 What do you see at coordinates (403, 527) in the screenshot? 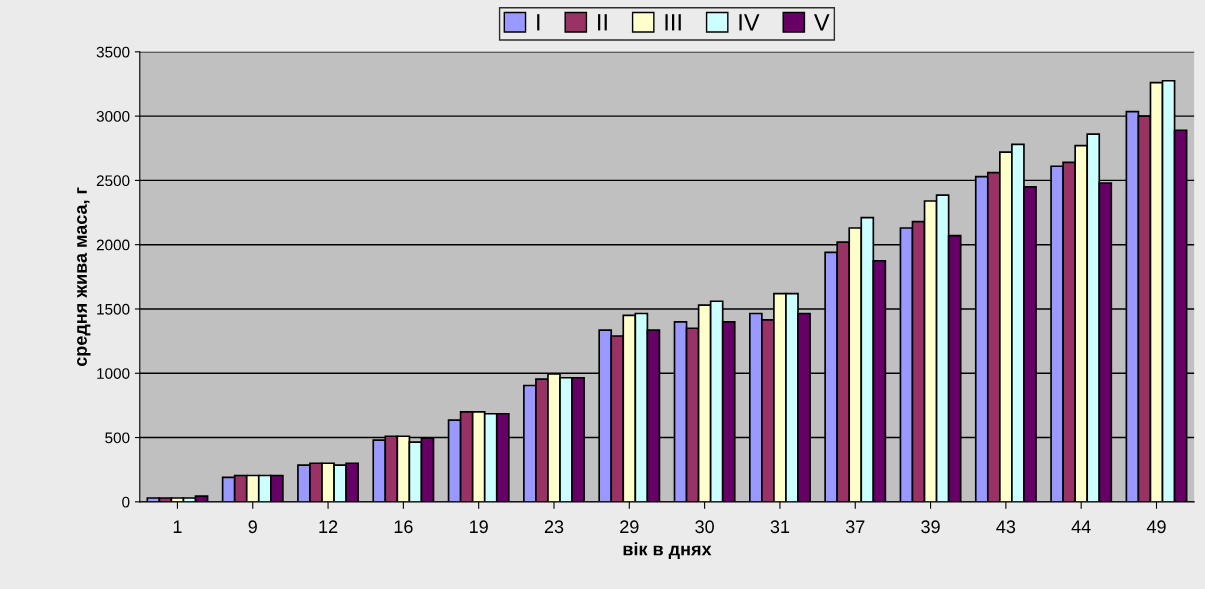
I see `x-tick-label: 16` at bounding box center [403, 527].